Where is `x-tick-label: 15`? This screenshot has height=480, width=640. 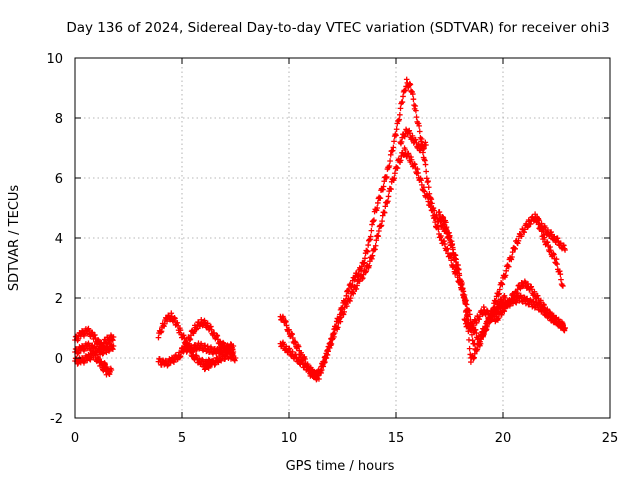 x-tick-label: 15 is located at coordinates (396, 438).